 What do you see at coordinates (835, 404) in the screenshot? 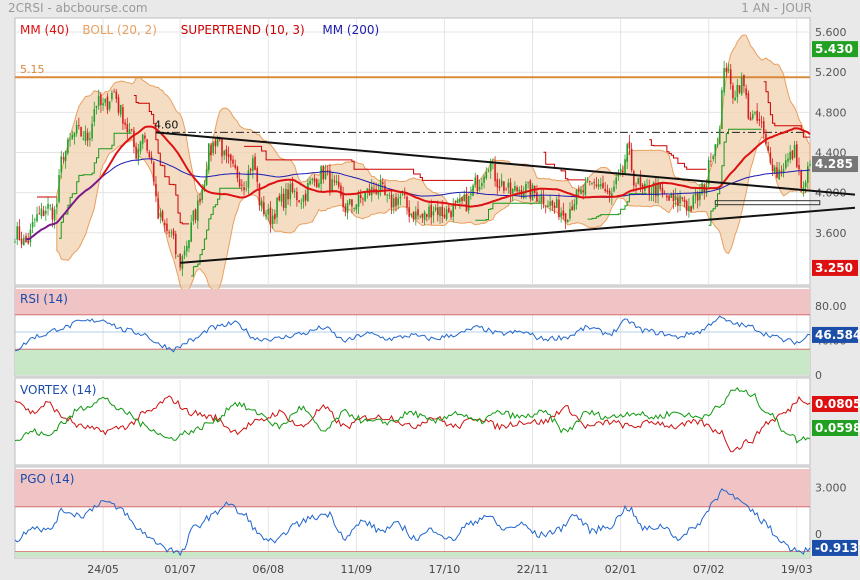
I see `vortex-badge-bg` at bounding box center [835, 404].